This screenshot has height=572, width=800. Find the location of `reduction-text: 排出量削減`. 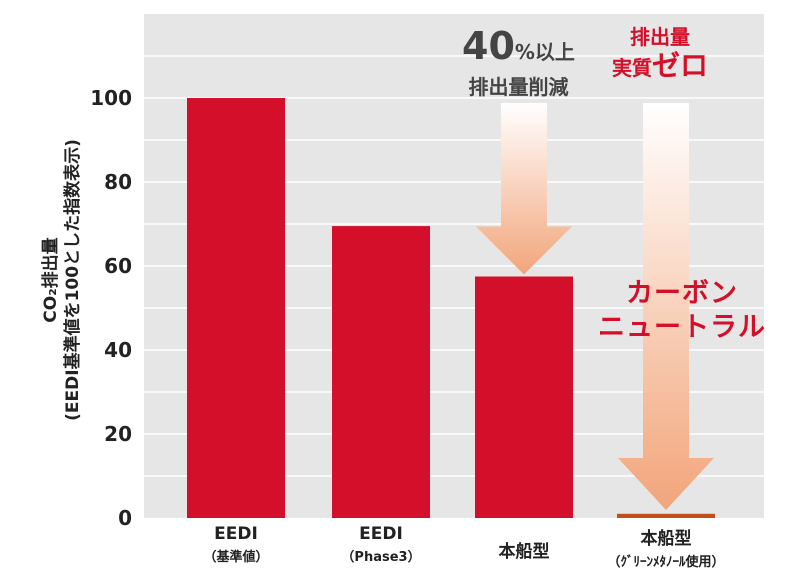

reduction-text: 排出量削減 is located at coordinates (518, 87).